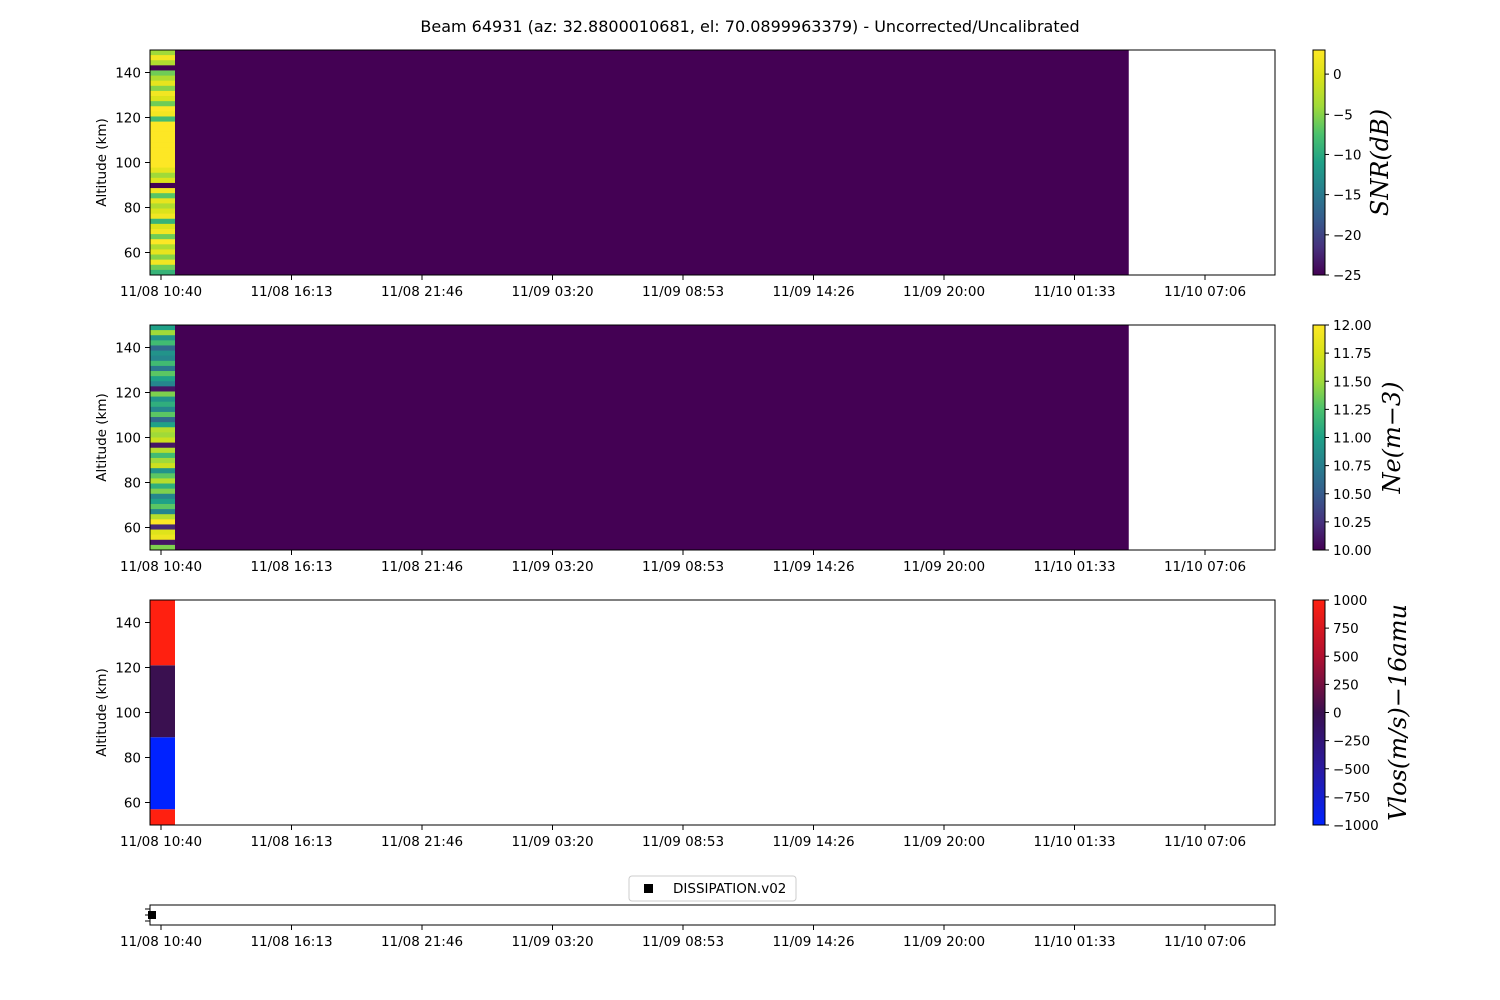 This screenshot has height=1000, width=1500. Describe the element at coordinates (639, 163) in the screenshot. I see `snr-cells` at that location.